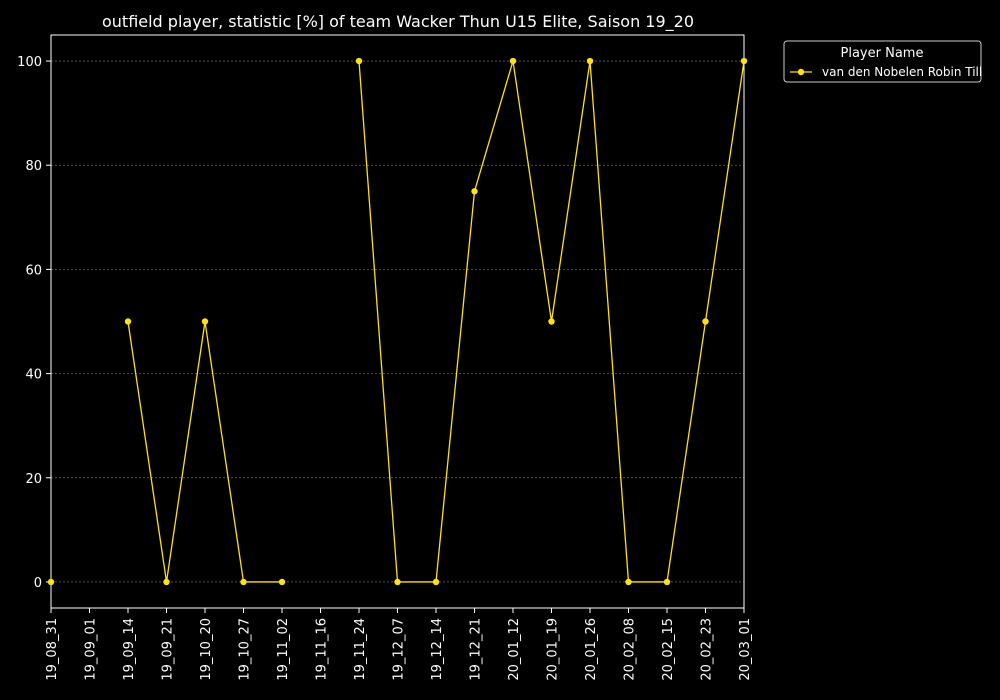 The image size is (1000, 700). Describe the element at coordinates (437, 649) in the screenshot. I see `x-tick-label: 19_12_14` at that location.